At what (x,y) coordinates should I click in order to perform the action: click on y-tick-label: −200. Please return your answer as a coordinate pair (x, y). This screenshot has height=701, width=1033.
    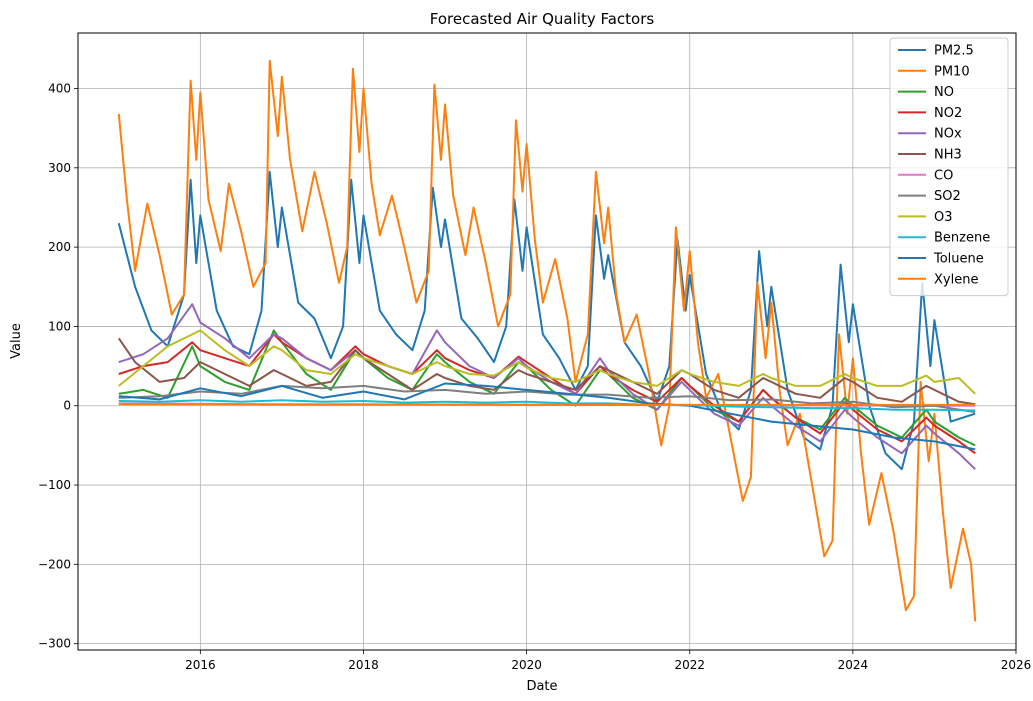
    Looking at the image, I should click on (54, 564).